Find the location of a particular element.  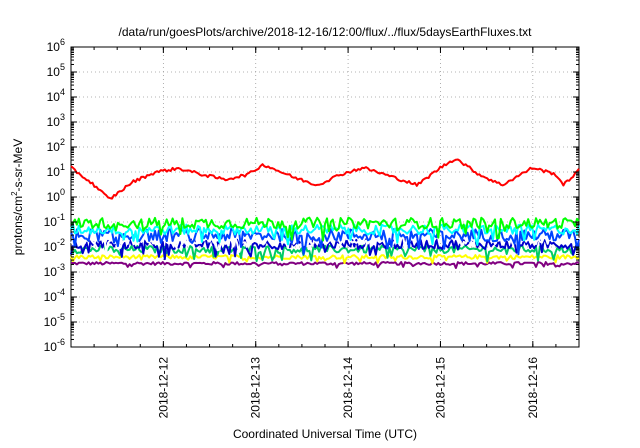

x-axis-label: Coordinated Universal Time (UTC) is located at coordinates (325, 434).